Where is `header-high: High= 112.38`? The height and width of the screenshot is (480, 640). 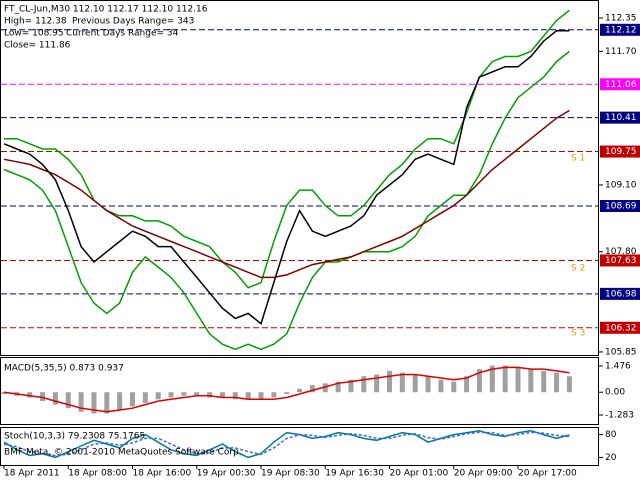
header-high: High= 112.38 is located at coordinates (35, 22).